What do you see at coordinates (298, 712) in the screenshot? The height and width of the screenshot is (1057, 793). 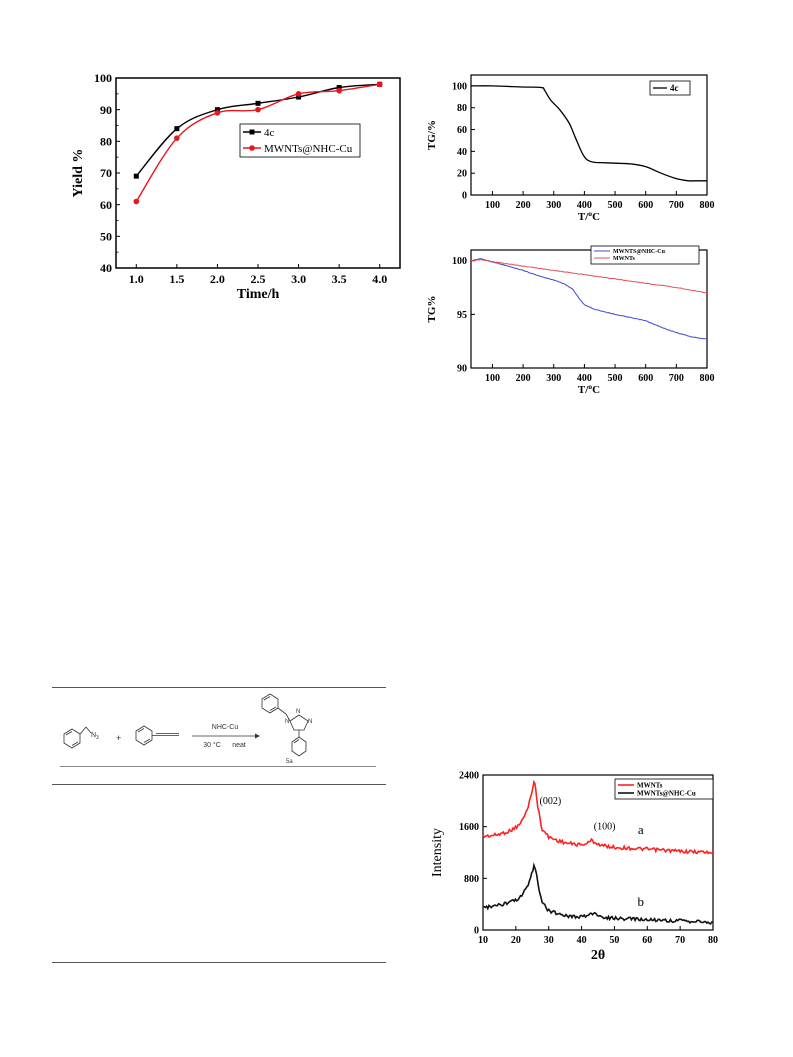 I see `n2-atom: N` at bounding box center [298, 712].